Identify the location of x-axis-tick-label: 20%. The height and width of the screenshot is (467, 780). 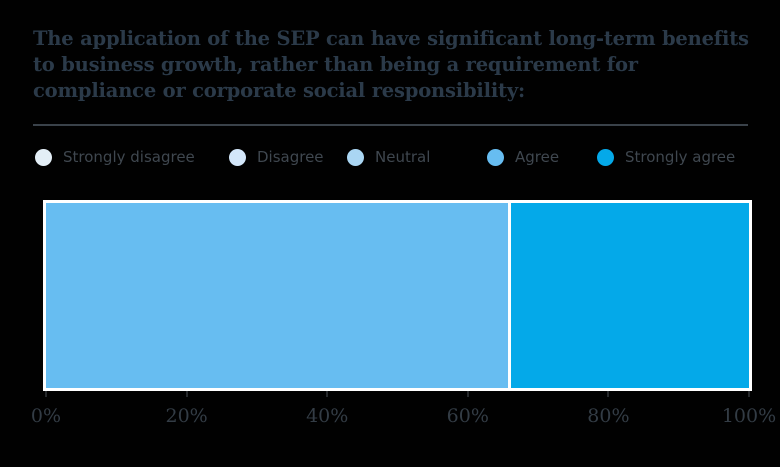
(186, 416).